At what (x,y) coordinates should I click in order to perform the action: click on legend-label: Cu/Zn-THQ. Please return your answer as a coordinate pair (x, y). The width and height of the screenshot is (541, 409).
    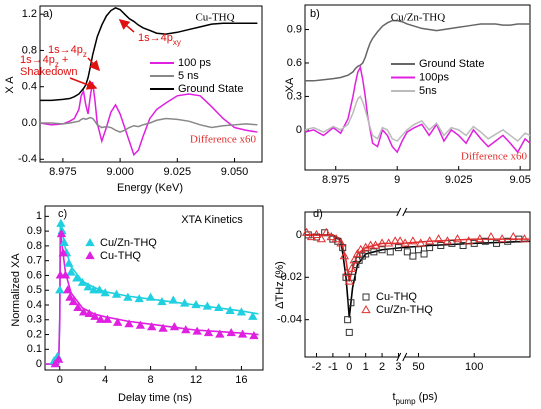
    Looking at the image, I should click on (404, 310).